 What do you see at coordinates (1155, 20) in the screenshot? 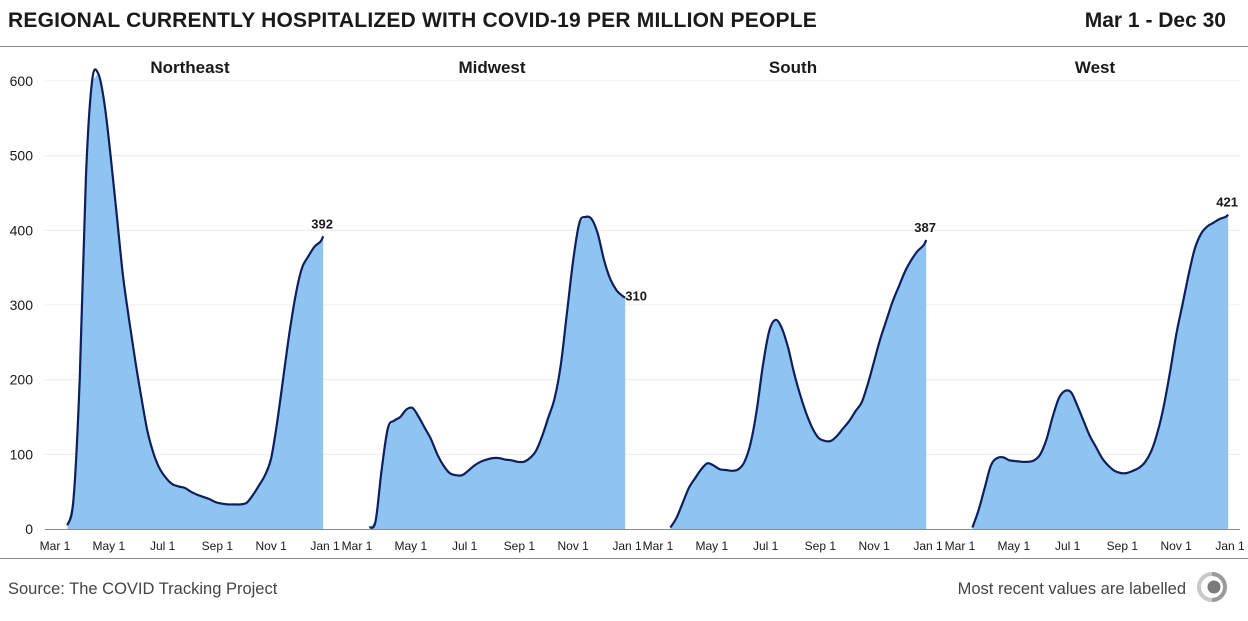
I see `date-range: Mar 1 - Dec 30` at bounding box center [1155, 20].